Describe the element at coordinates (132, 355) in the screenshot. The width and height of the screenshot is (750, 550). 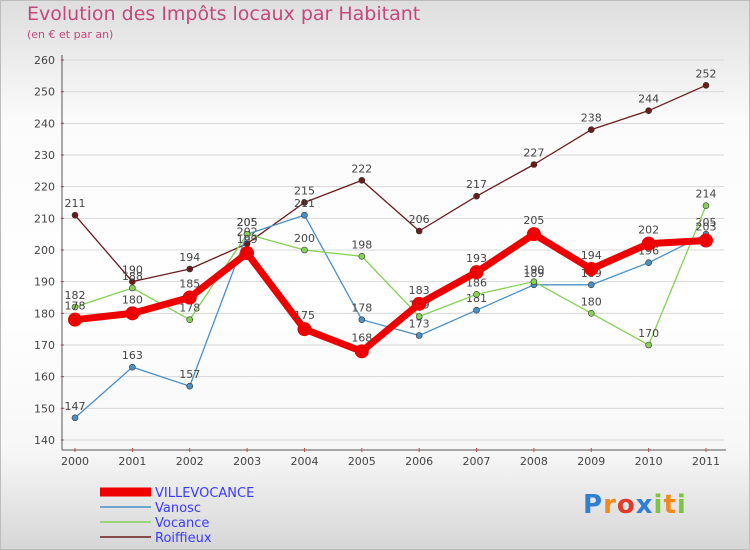
I see `data-label-vanosc: 163` at that location.